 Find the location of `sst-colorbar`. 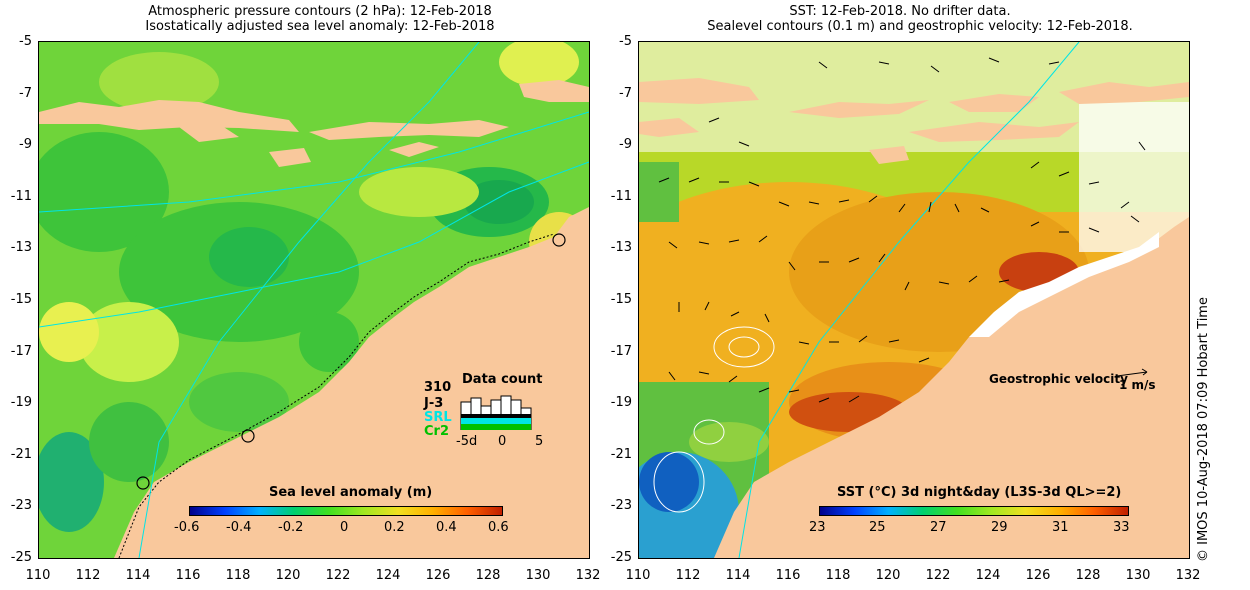

sst-colorbar is located at coordinates (974, 511).